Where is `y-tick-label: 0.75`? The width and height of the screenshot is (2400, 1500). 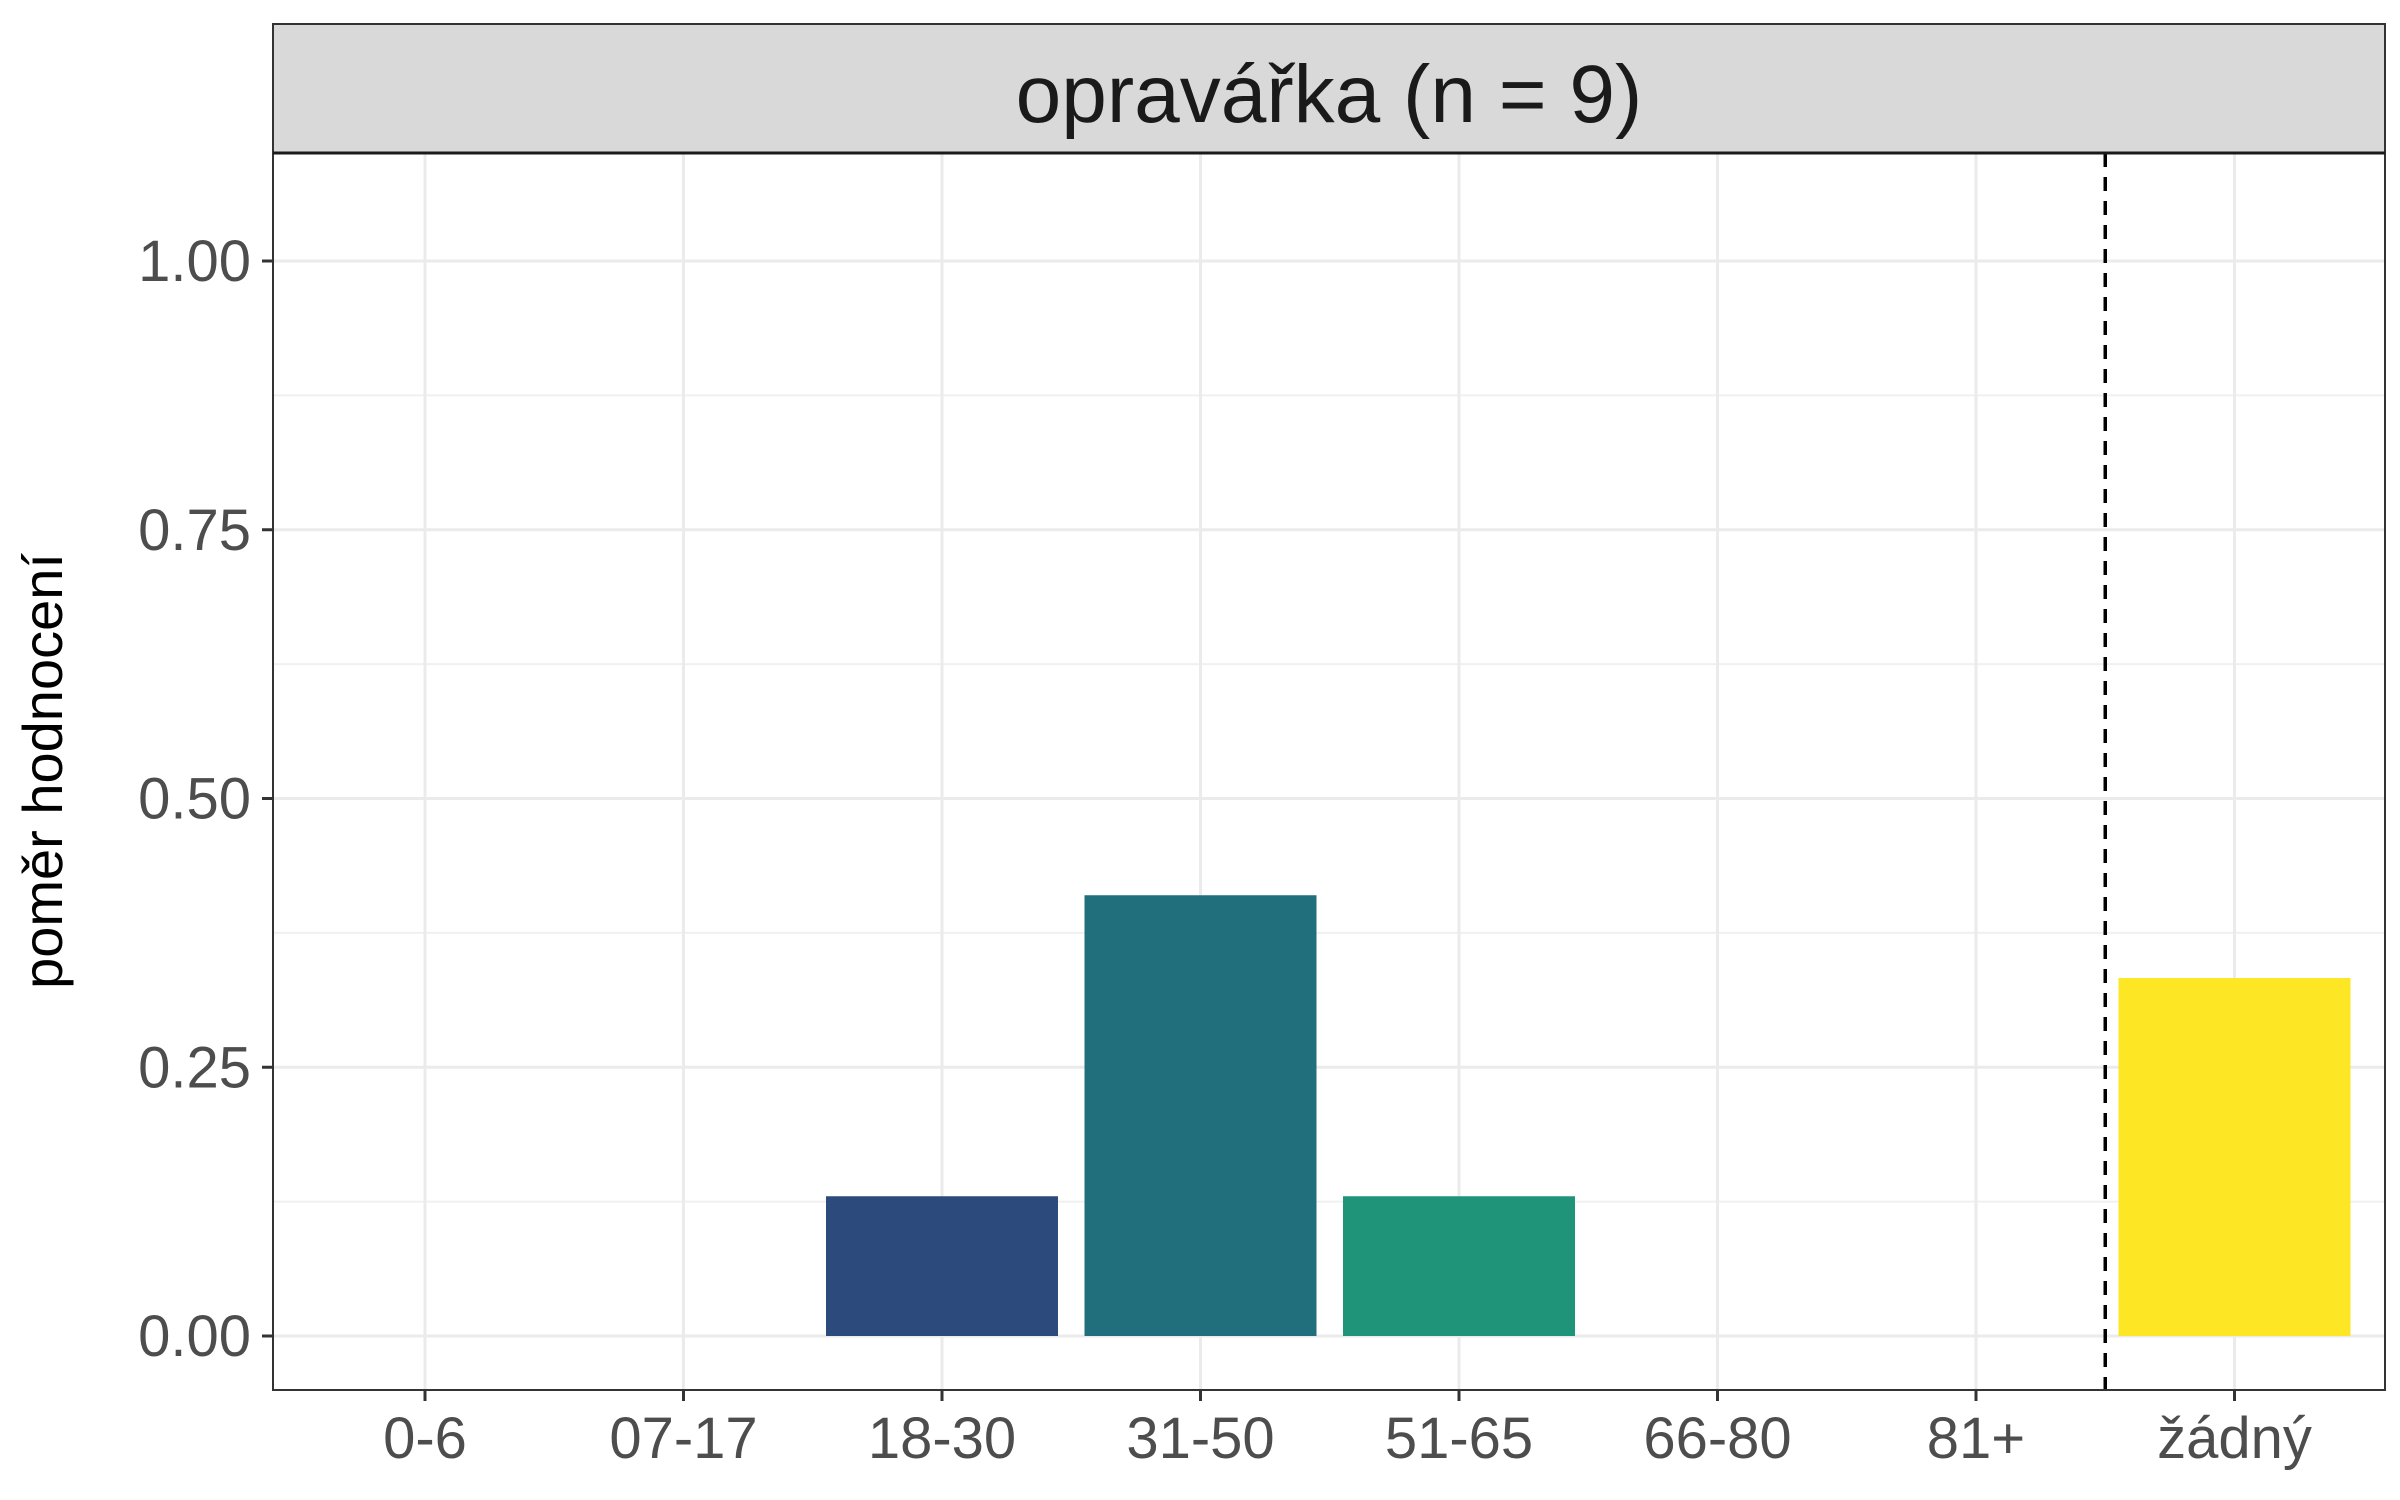
y-tick-label: 0.75 is located at coordinates (194, 530).